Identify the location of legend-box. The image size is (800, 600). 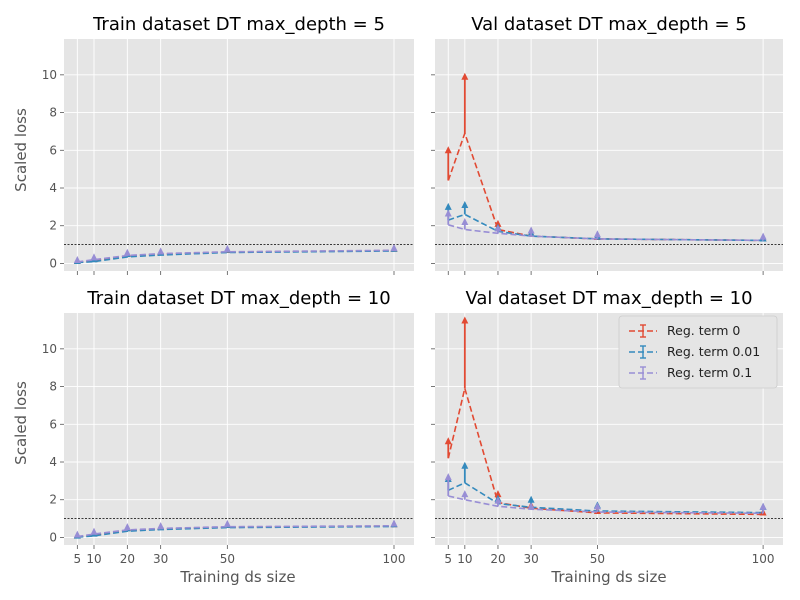
(698, 352).